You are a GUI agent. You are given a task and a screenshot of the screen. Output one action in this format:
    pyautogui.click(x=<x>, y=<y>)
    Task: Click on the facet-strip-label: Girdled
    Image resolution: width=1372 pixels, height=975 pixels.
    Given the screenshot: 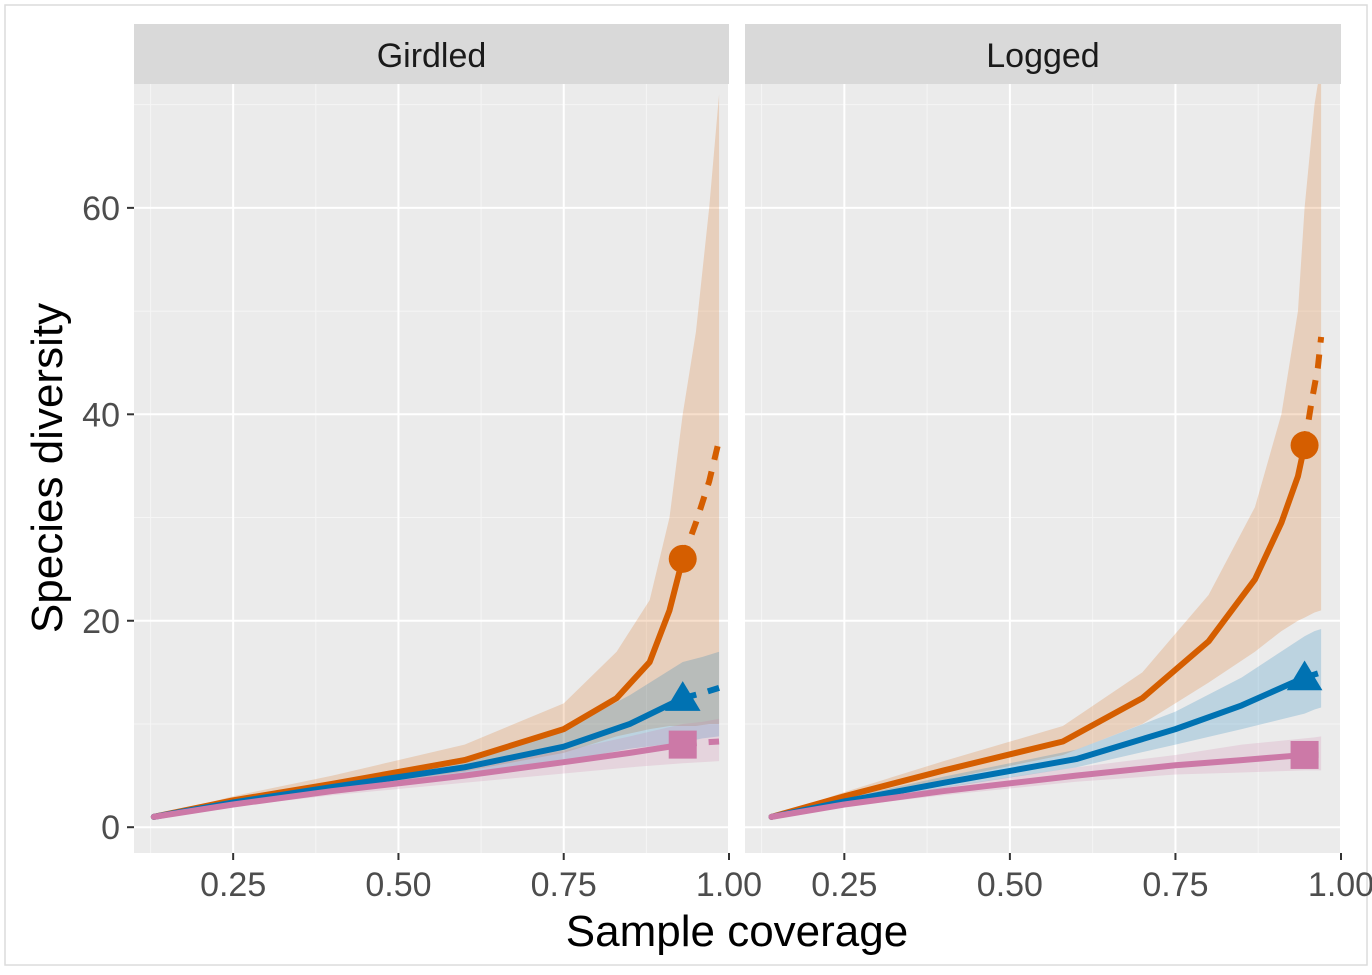 What is the action you would take?
    pyautogui.click(x=432, y=56)
    